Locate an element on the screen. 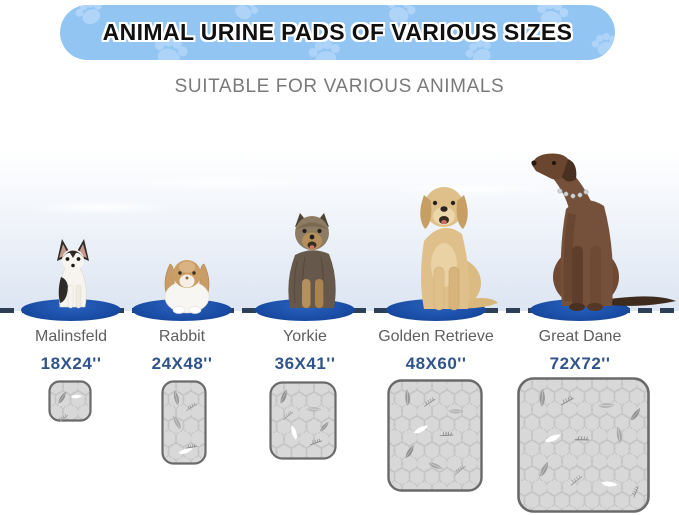 This screenshot has height=515, width=679. yorkie-photo is located at coordinates (312, 260).